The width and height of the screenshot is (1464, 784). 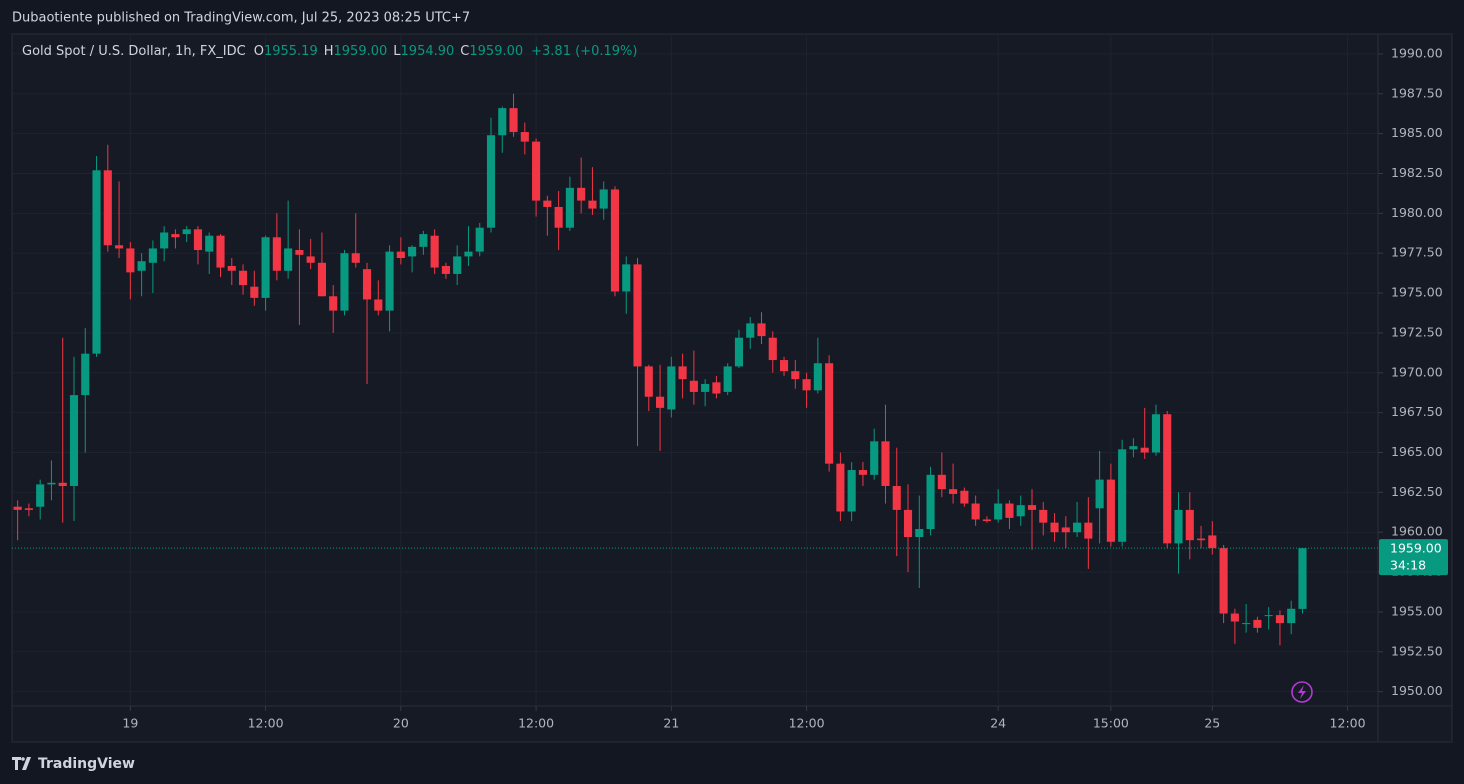 What do you see at coordinates (130, 723) in the screenshot?
I see `x-tick-label: 19` at bounding box center [130, 723].